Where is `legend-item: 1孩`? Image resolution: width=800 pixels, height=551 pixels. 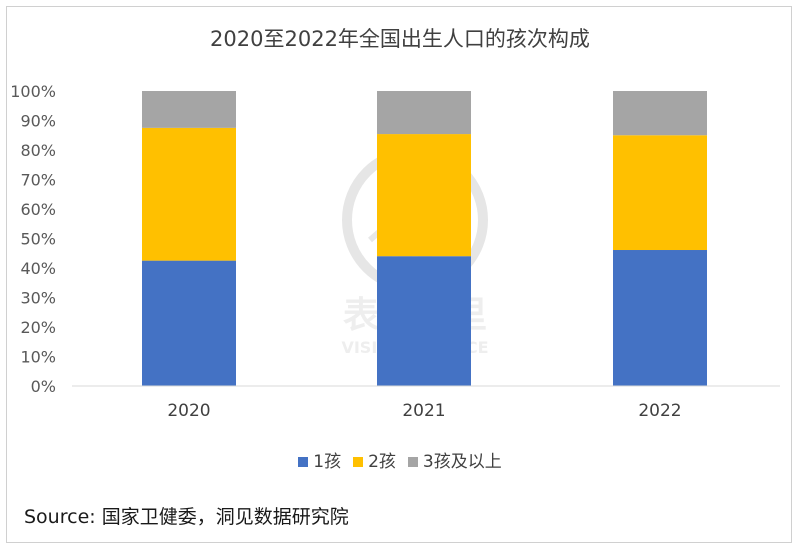 legend-item: 1孩 is located at coordinates (319, 459).